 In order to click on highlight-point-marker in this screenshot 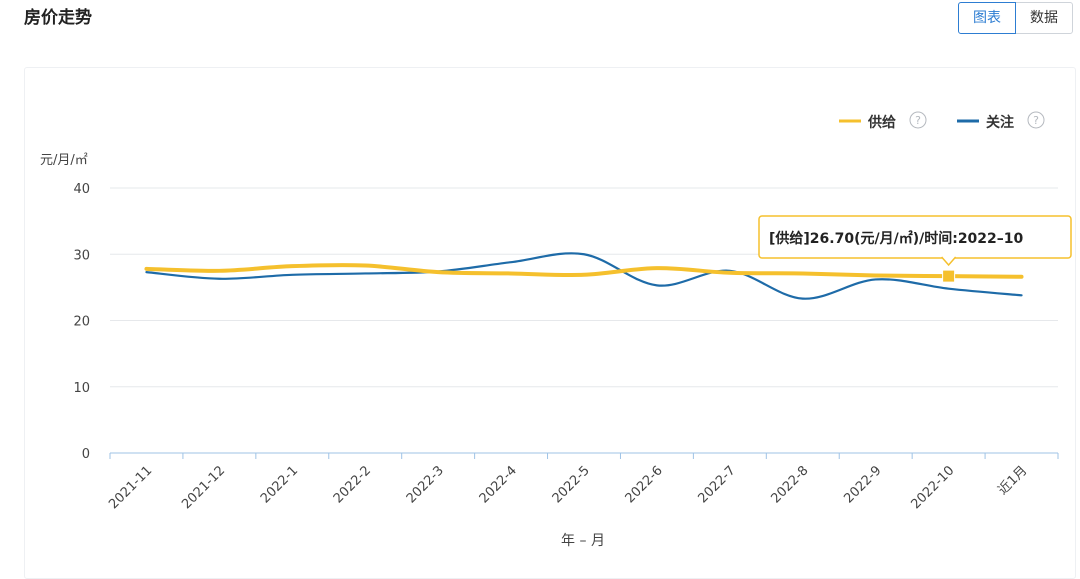, I will do `click(949, 276)`.